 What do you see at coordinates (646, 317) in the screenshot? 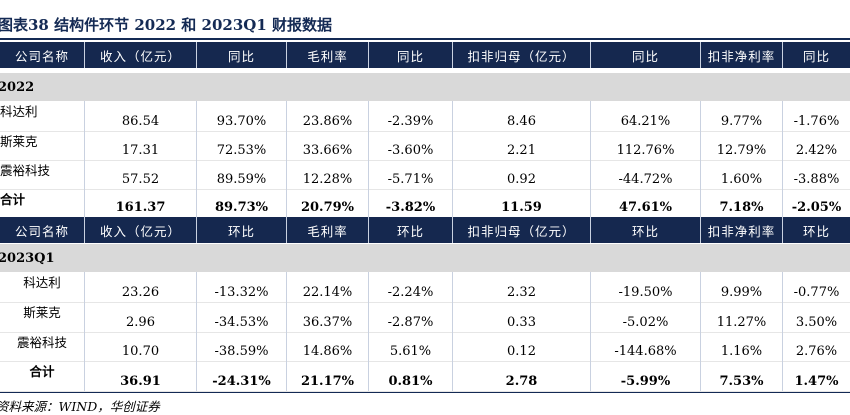
I see `value-cell: -5.02%` at bounding box center [646, 317].